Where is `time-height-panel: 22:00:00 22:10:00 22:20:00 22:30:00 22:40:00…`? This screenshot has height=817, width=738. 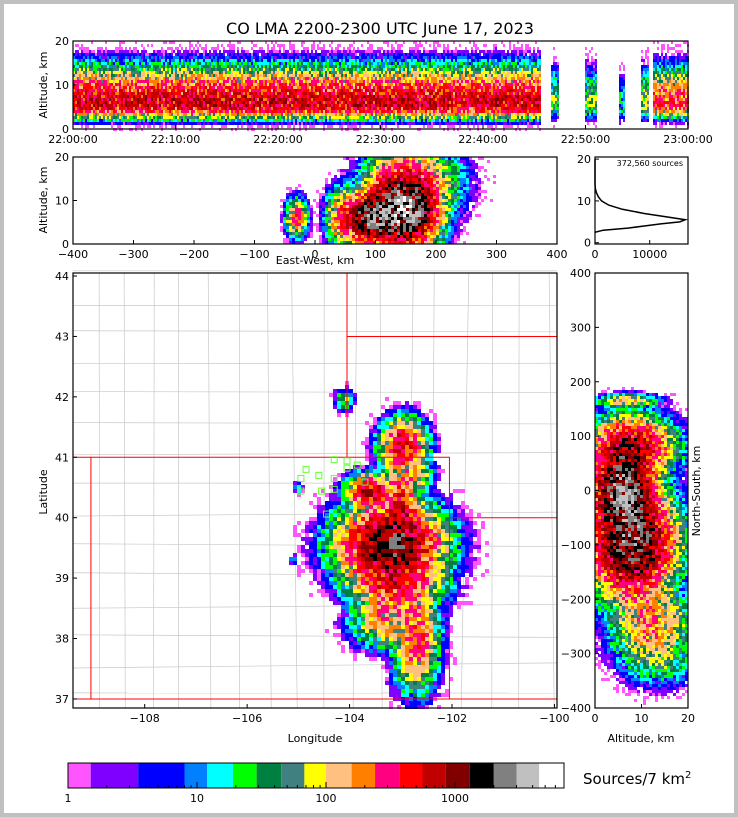
time-height-panel: 22:00:00 22:10:00 22:20:00 22:30:00 22:40:00… is located at coordinates (375, 90).